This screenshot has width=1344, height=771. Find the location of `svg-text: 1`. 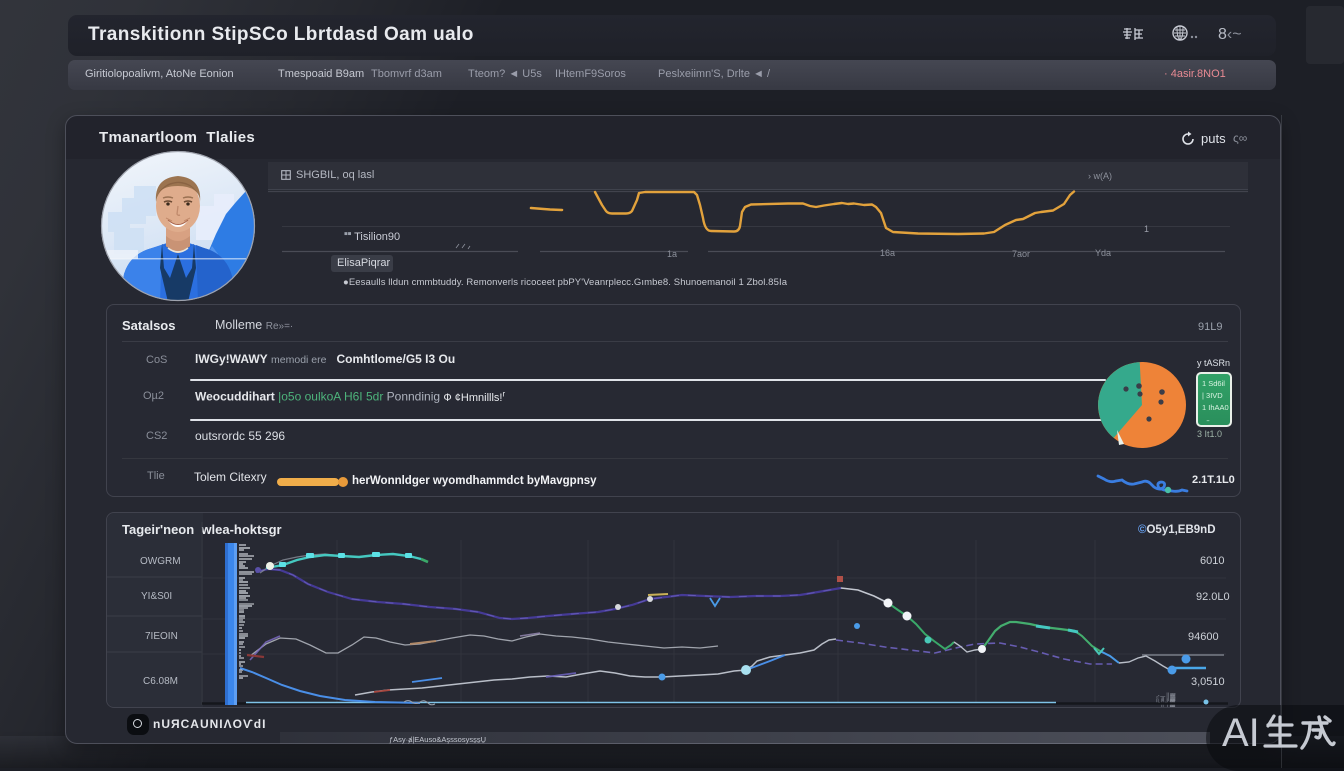

svg-text: 1 is located at coordinates (1146, 229).